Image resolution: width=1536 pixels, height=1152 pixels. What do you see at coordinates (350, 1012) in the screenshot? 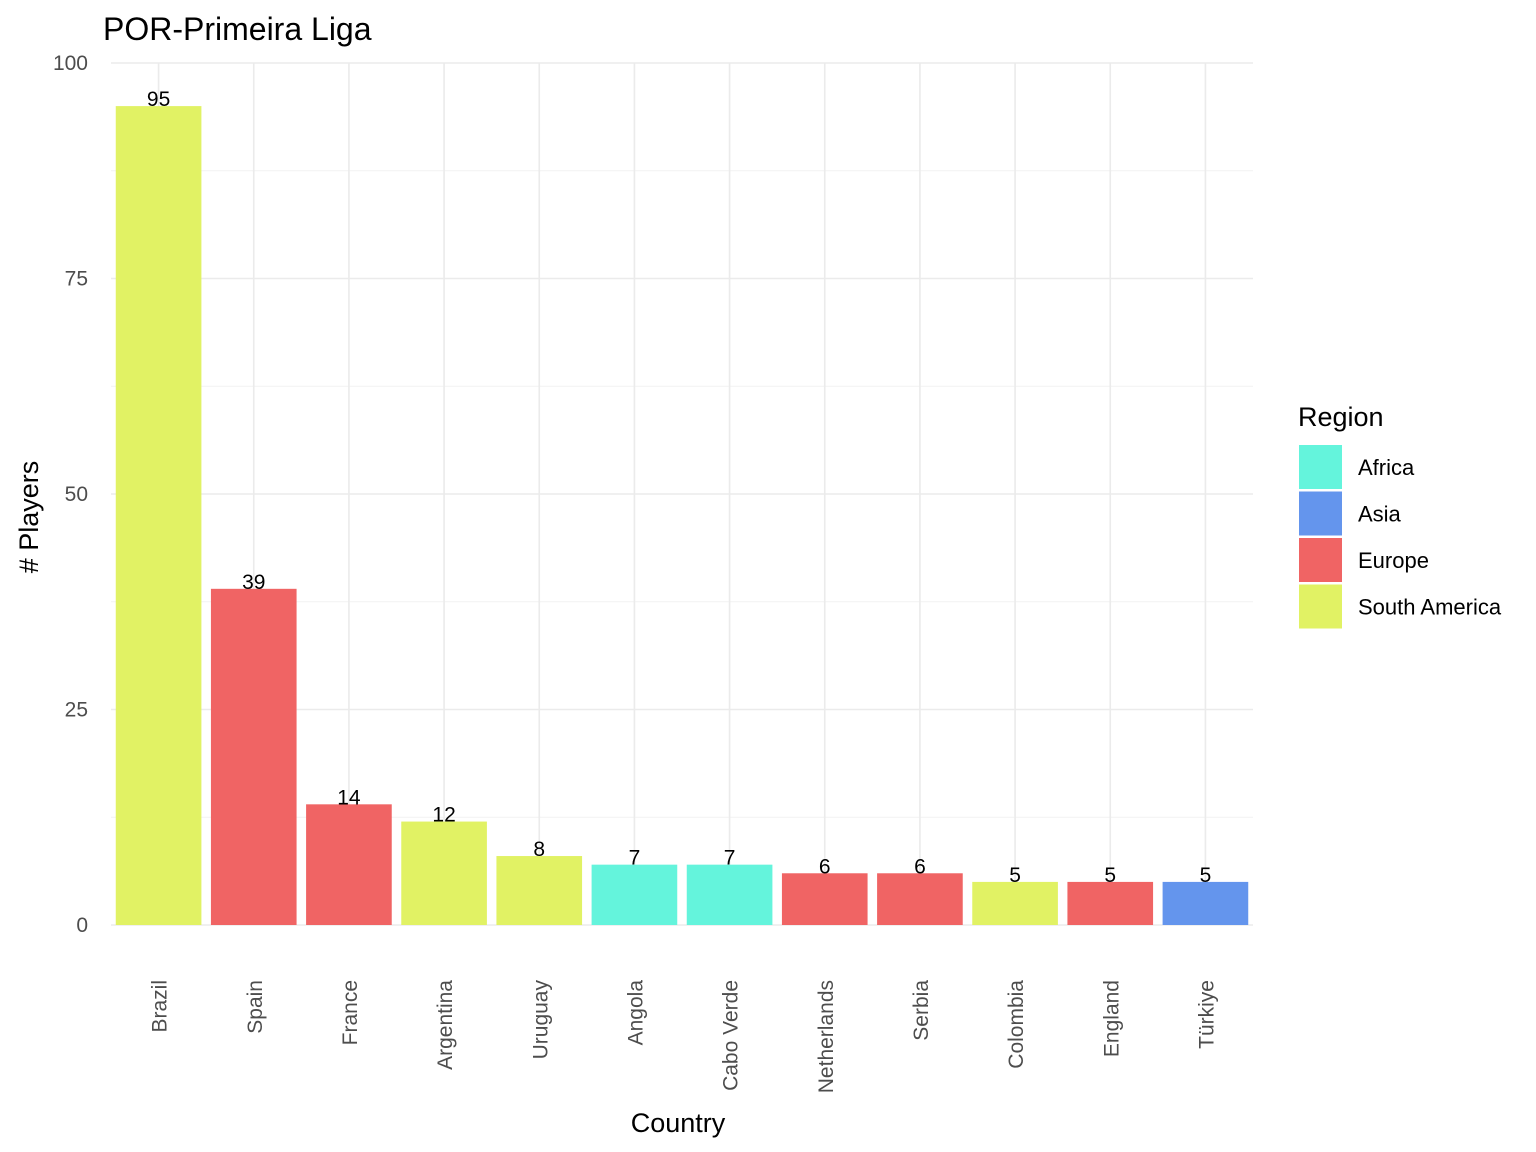
I see `x-tick-label-france: France` at bounding box center [350, 1012].